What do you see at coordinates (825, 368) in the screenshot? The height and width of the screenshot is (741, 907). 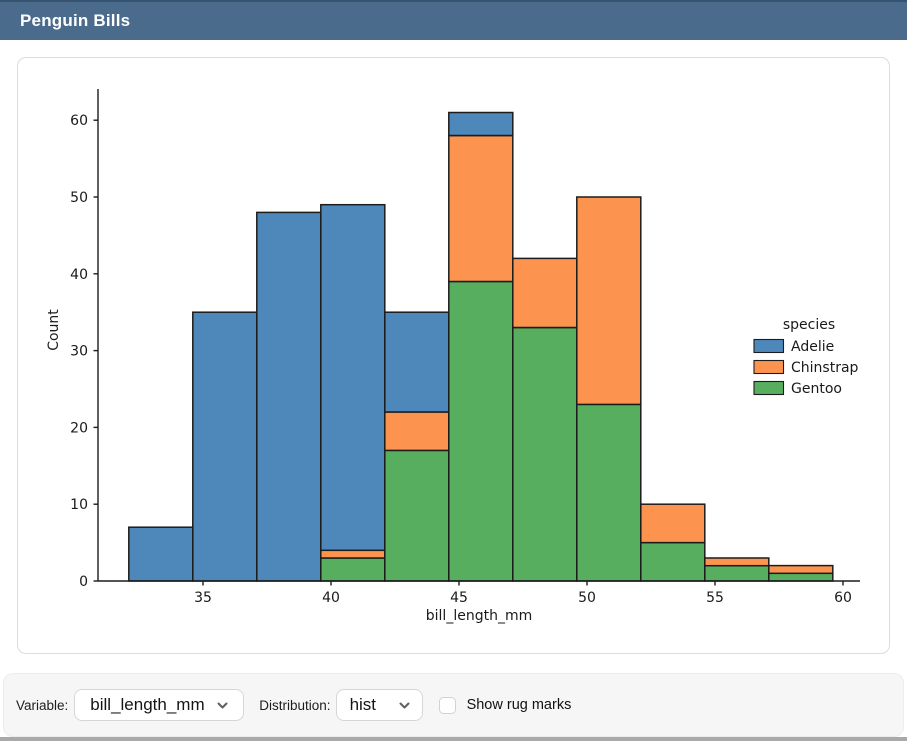 I see `legend-label-chinstrap: Chinstrap` at bounding box center [825, 368].